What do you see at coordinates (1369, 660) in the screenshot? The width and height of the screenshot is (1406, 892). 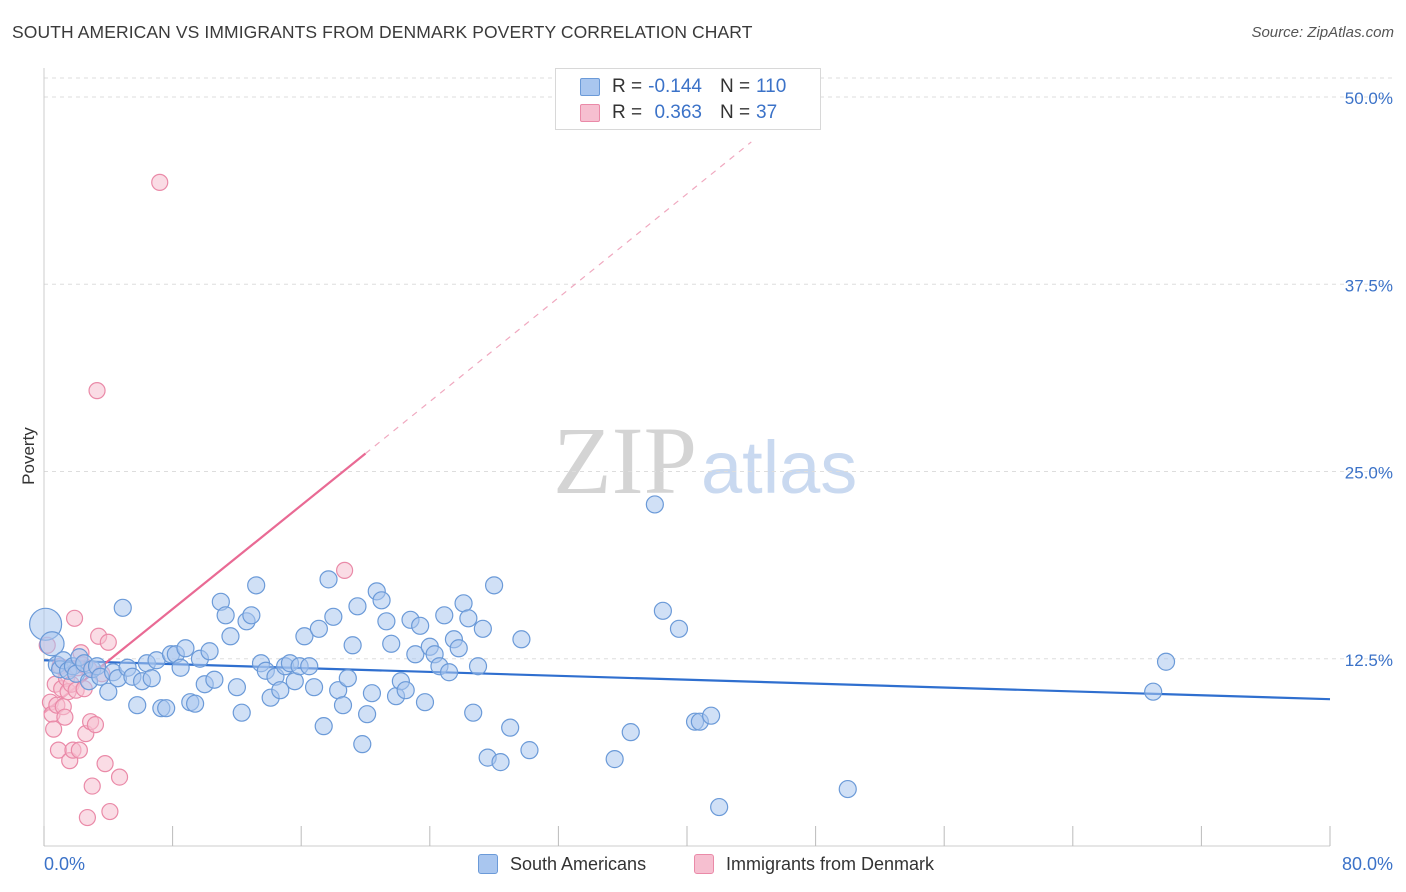 I see `y-tick-label: 12.5%` at bounding box center [1369, 660].